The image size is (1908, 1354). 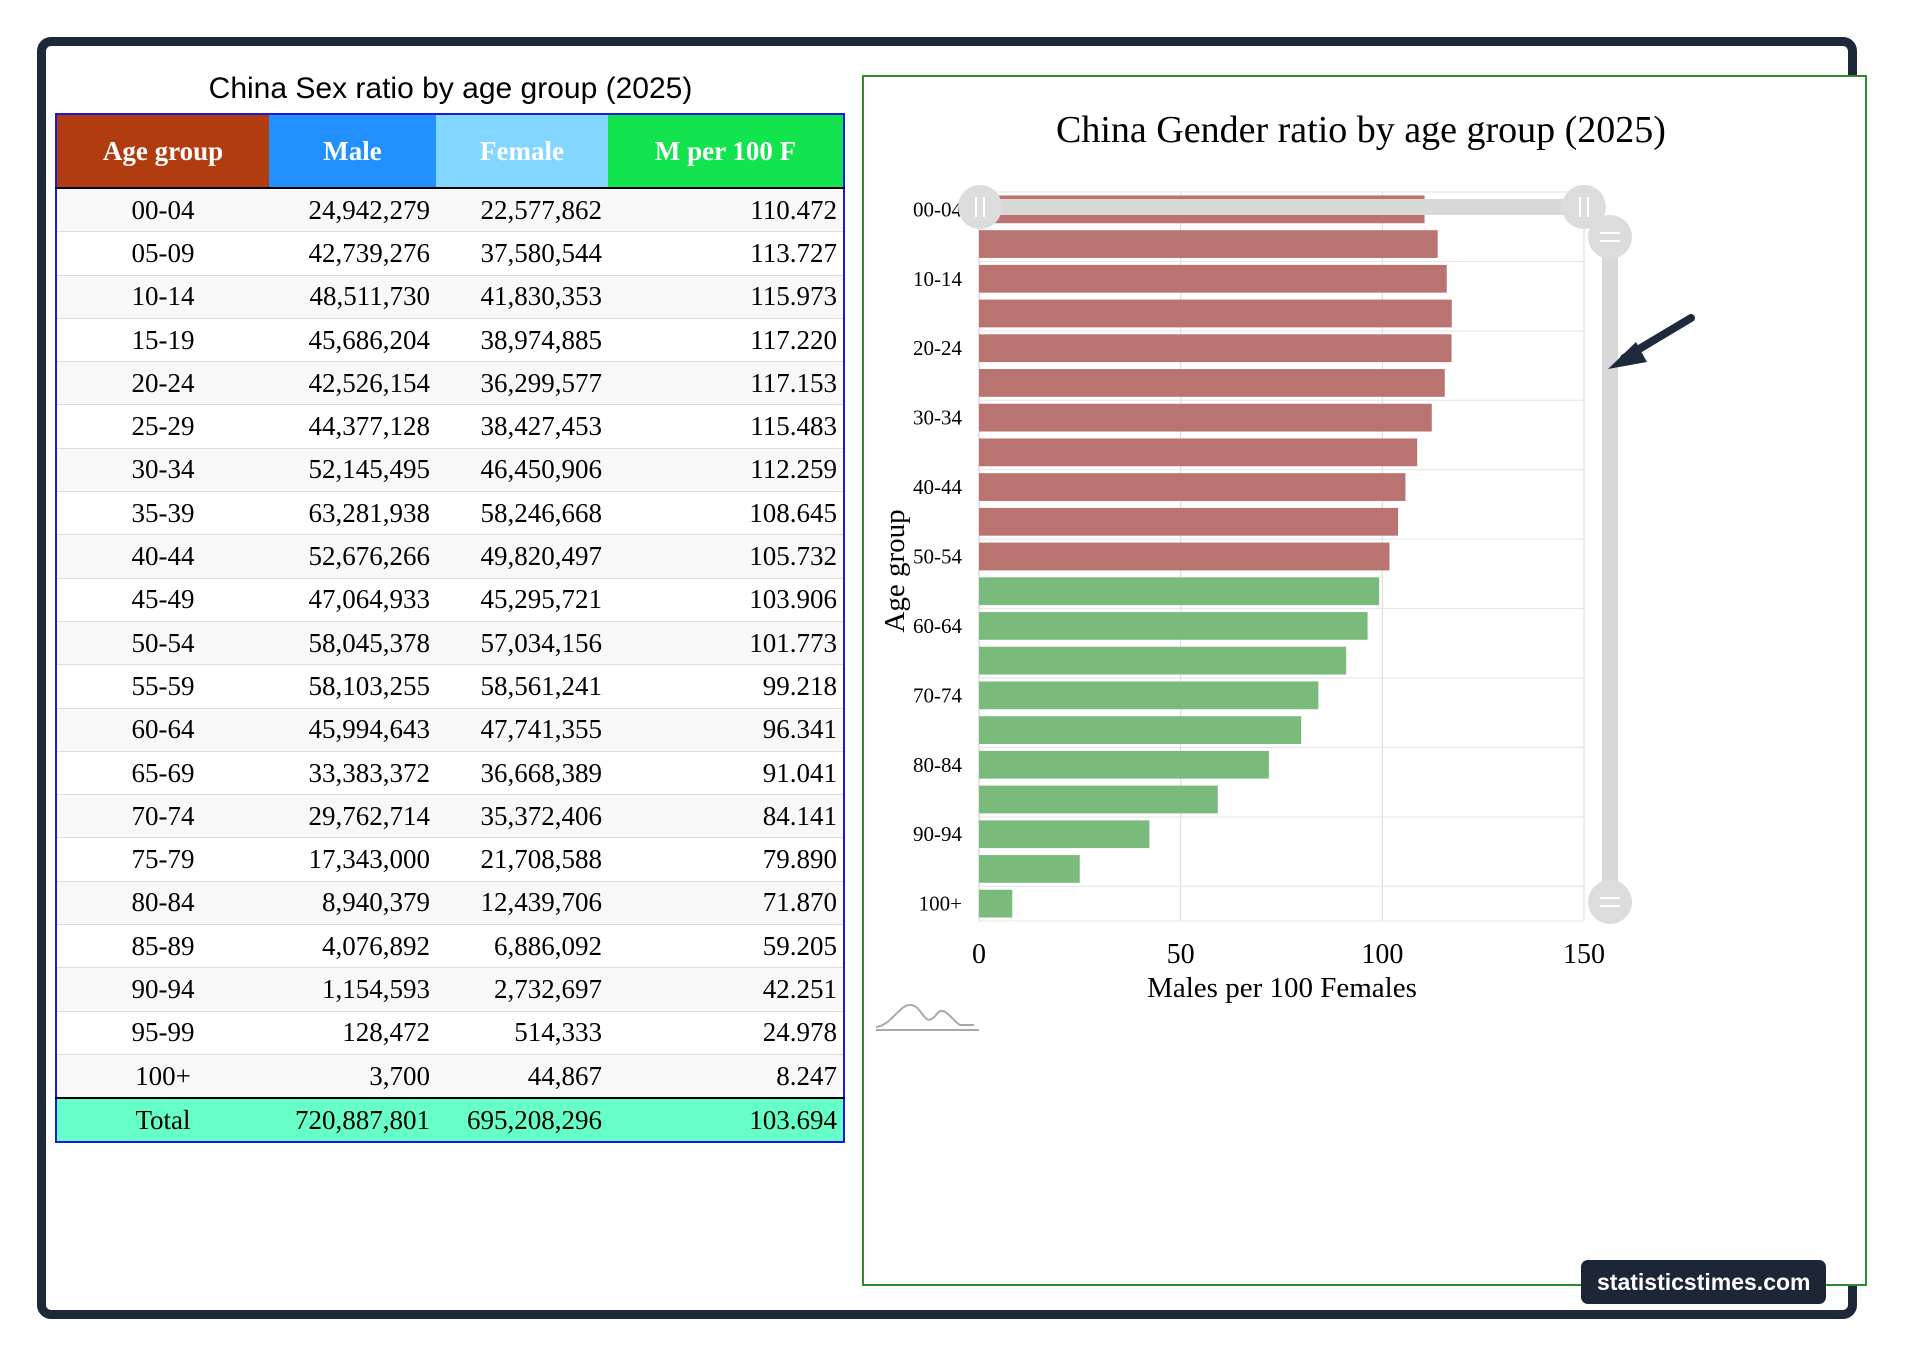 What do you see at coordinates (980, 207) in the screenshot?
I see `x-slider-left-handle` at bounding box center [980, 207].